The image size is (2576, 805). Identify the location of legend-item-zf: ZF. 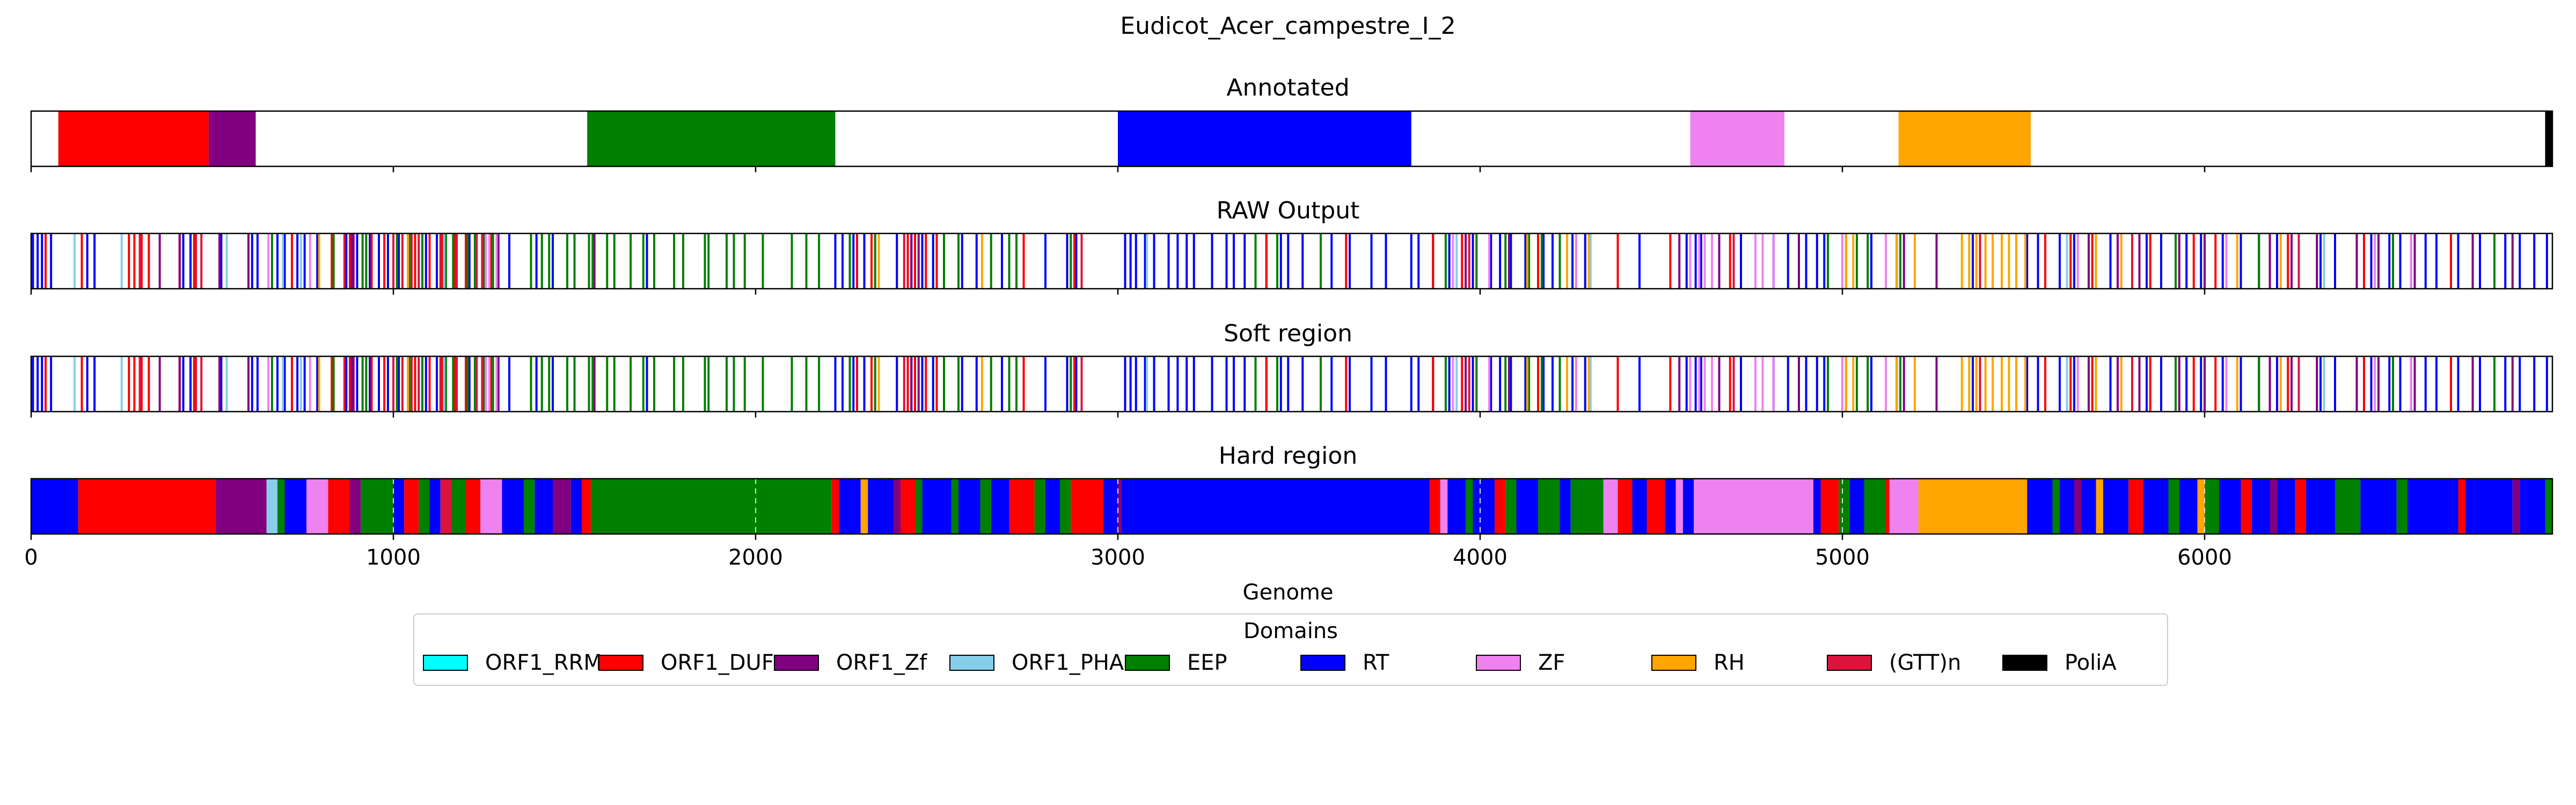
(1520, 663).